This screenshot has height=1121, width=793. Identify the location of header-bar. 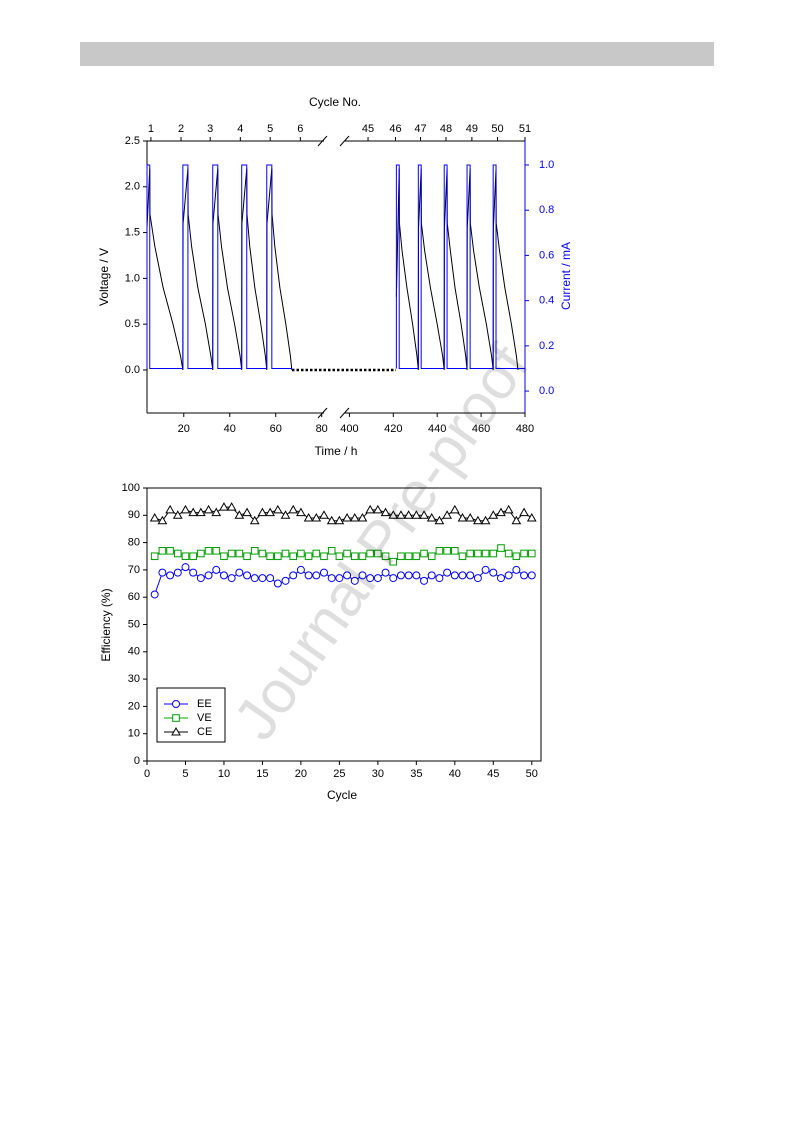
(397, 54).